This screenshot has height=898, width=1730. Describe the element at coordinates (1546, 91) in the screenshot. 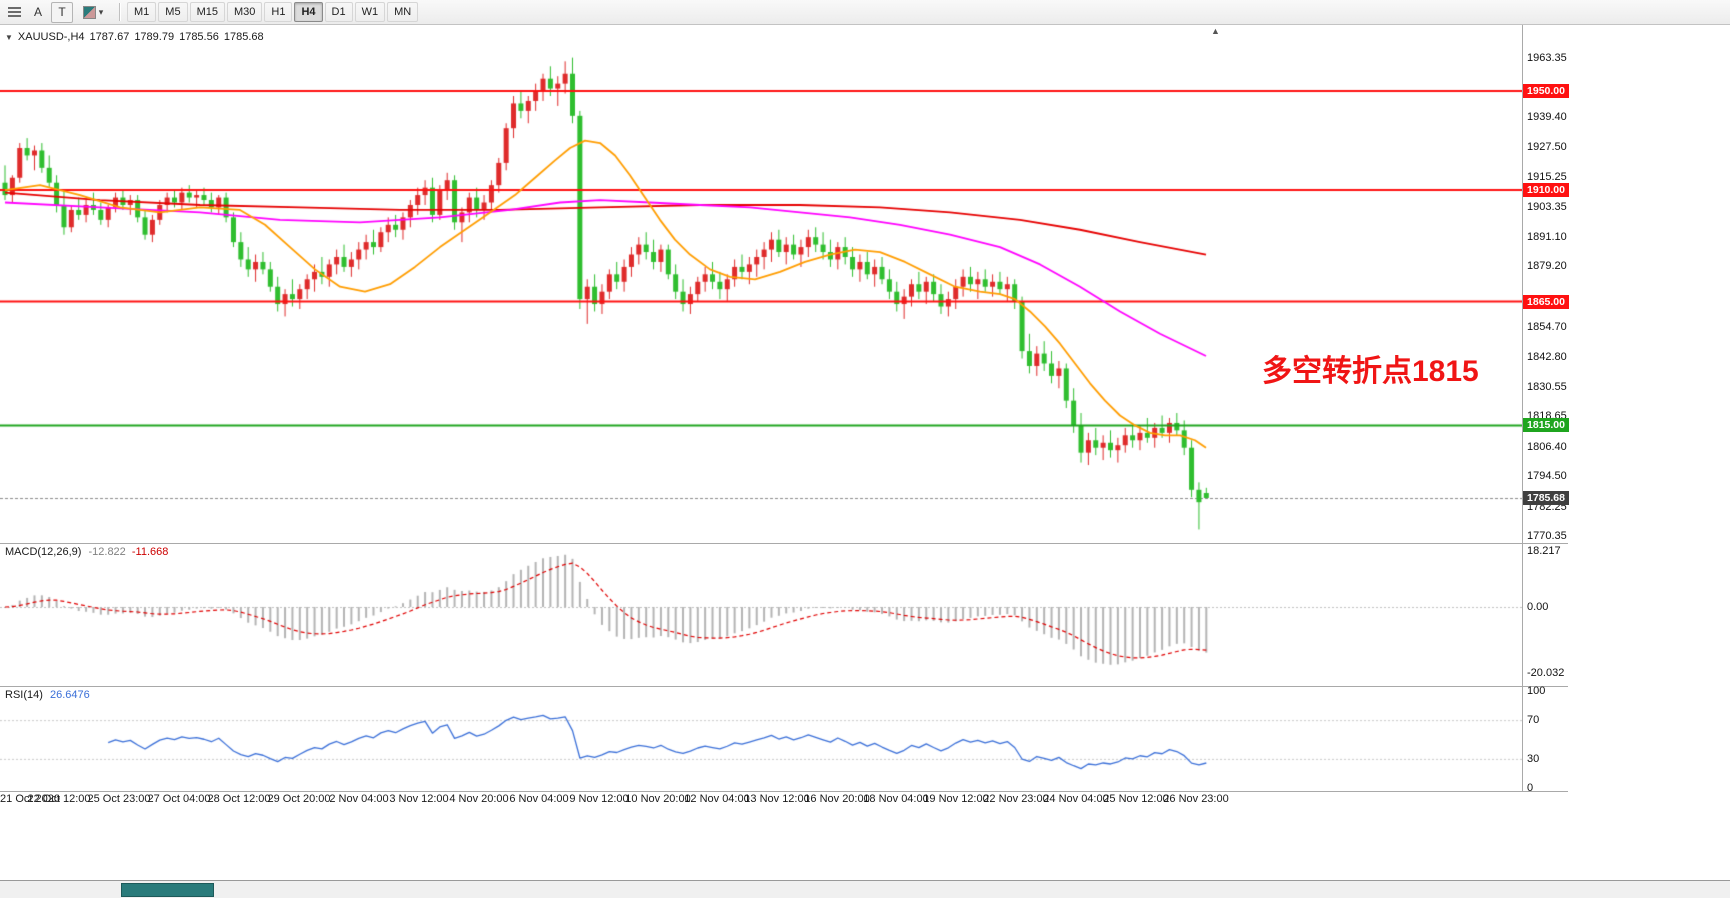

I see `price-badge-1950-00: 1950.00` at that location.